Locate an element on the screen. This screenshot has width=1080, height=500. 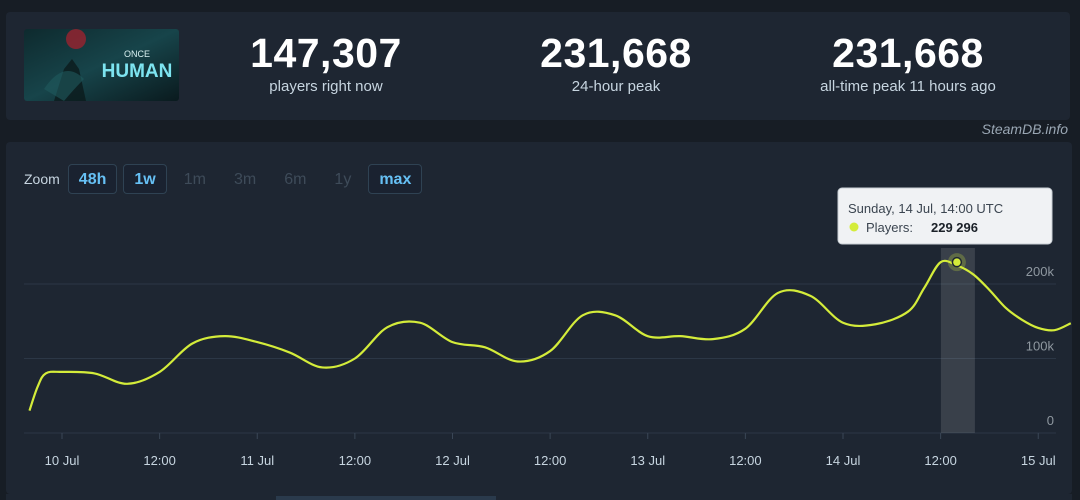
stat-current-label: players right now is located at coordinates (326, 86).